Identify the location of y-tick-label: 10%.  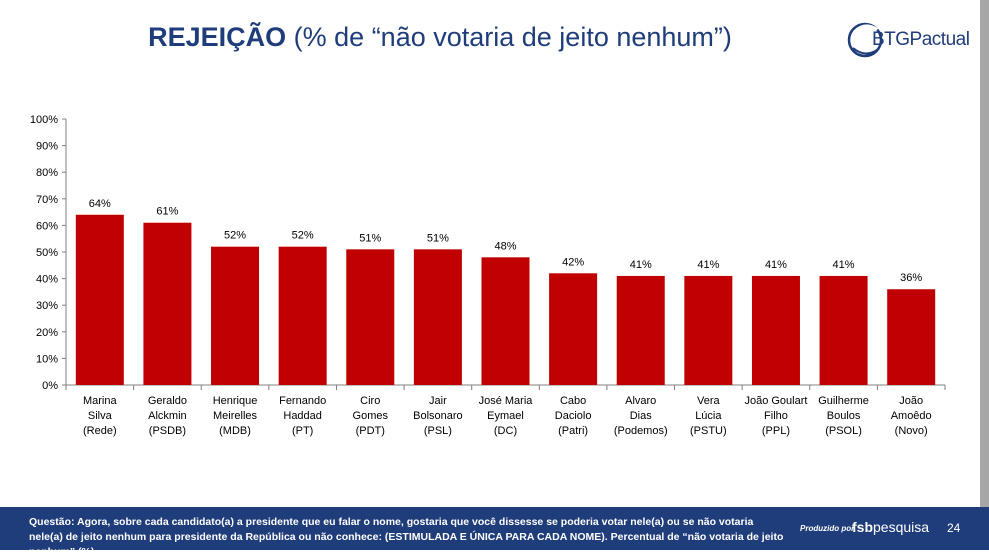
(47, 359).